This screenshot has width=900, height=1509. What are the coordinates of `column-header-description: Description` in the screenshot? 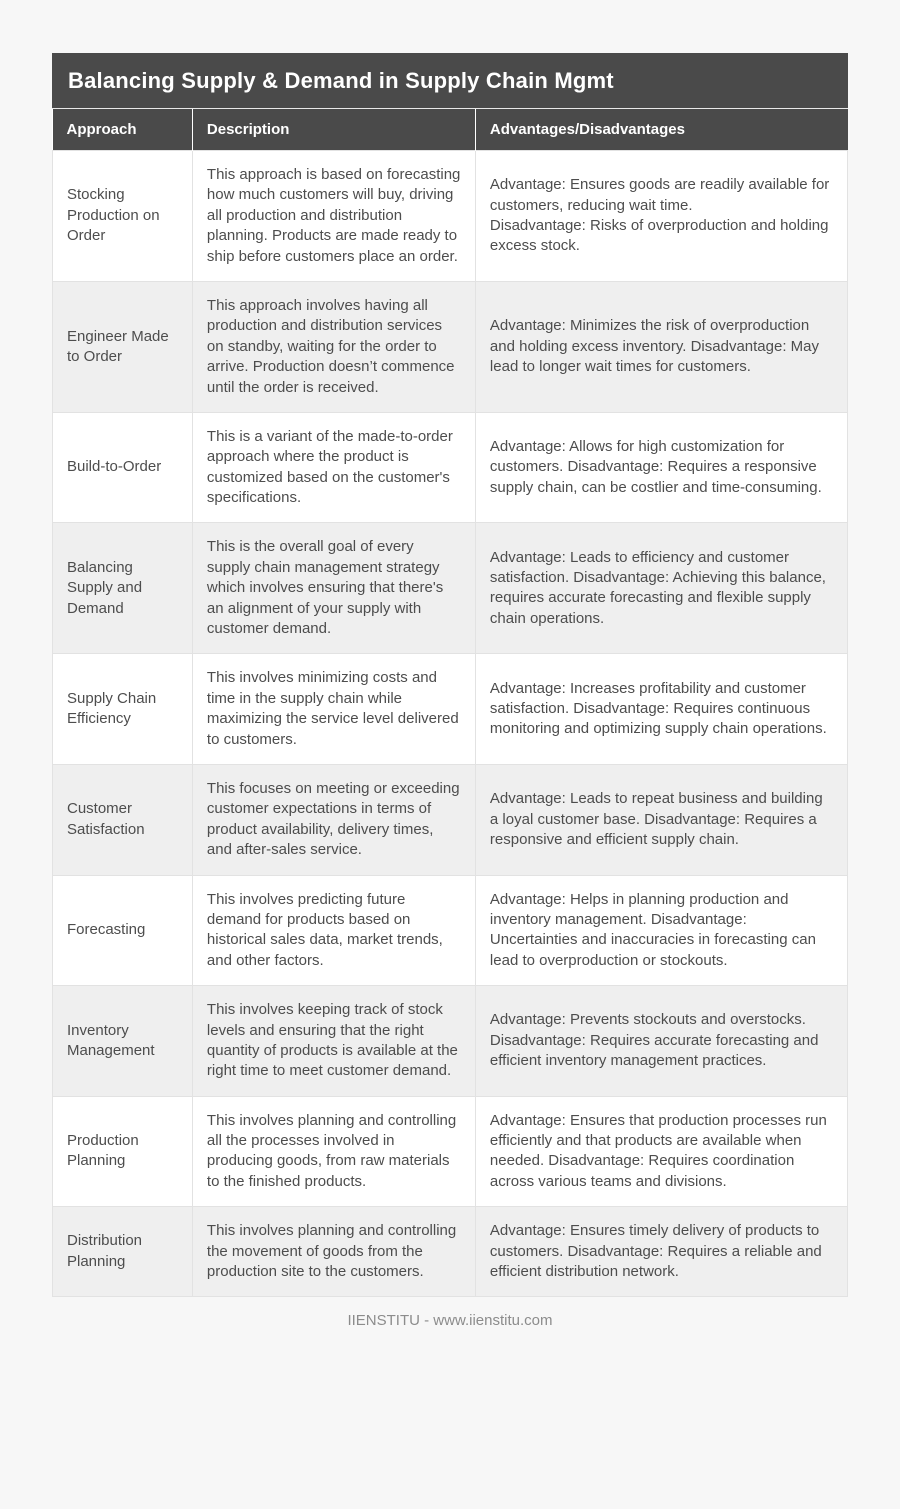 It's located at (334, 130).